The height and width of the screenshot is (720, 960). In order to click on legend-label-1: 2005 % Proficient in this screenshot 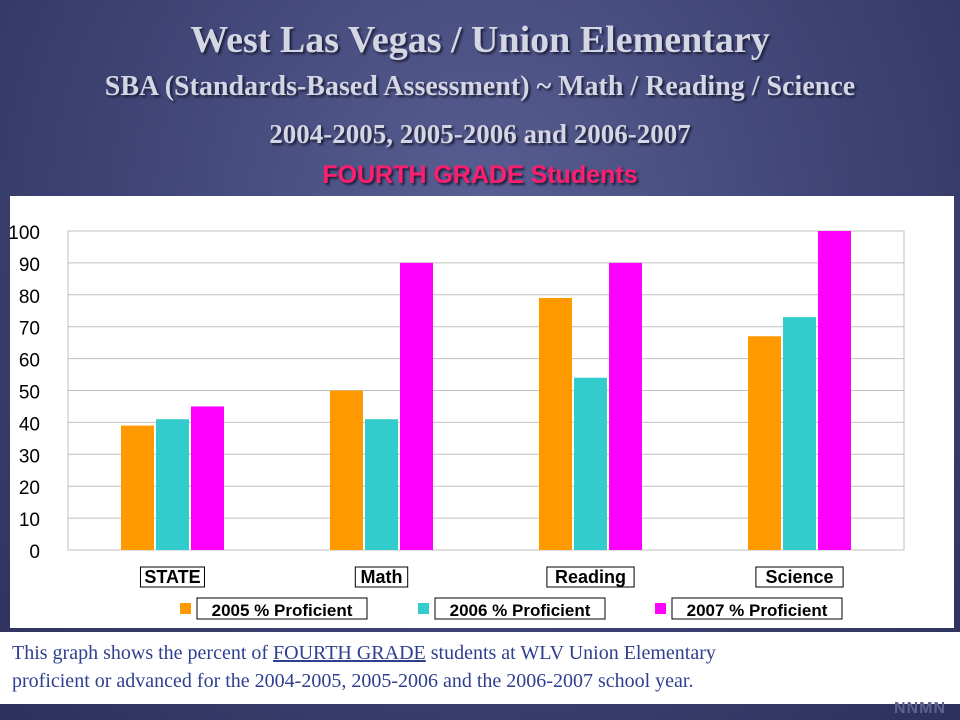, I will do `click(282, 610)`.